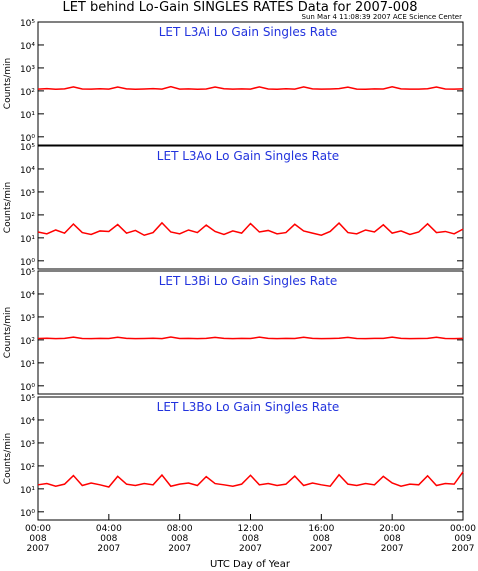 The width and height of the screenshot is (478, 571). Describe the element at coordinates (248, 156) in the screenshot. I see `panel-title: LET L3Ao Lo Gain Singles Rate` at that location.